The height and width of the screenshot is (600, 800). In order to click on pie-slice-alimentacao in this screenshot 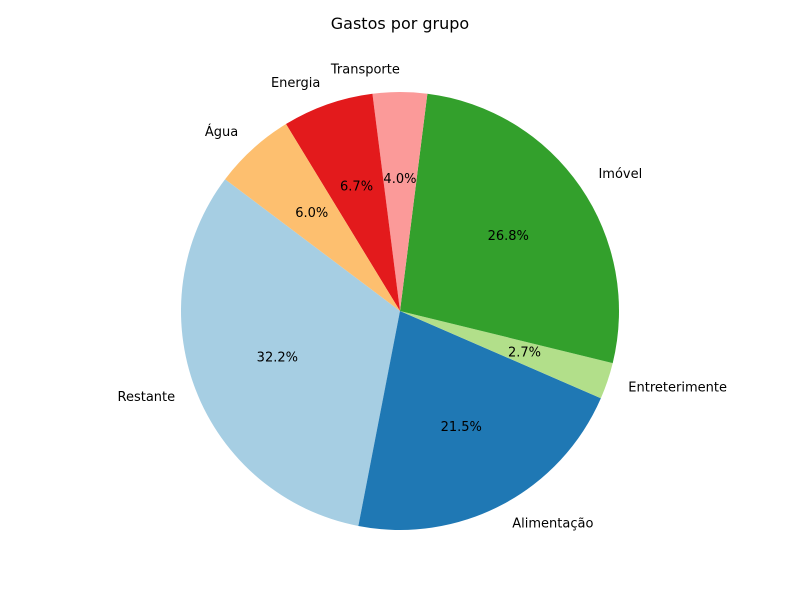, I will do `click(479, 420)`.